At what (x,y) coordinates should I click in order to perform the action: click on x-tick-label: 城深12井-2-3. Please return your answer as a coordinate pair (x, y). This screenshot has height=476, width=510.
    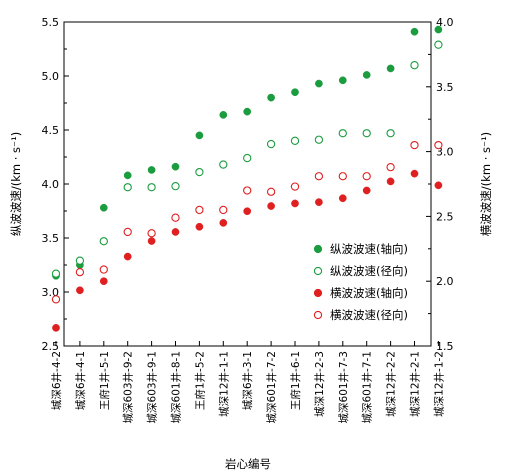
    Looking at the image, I should click on (319, 384).